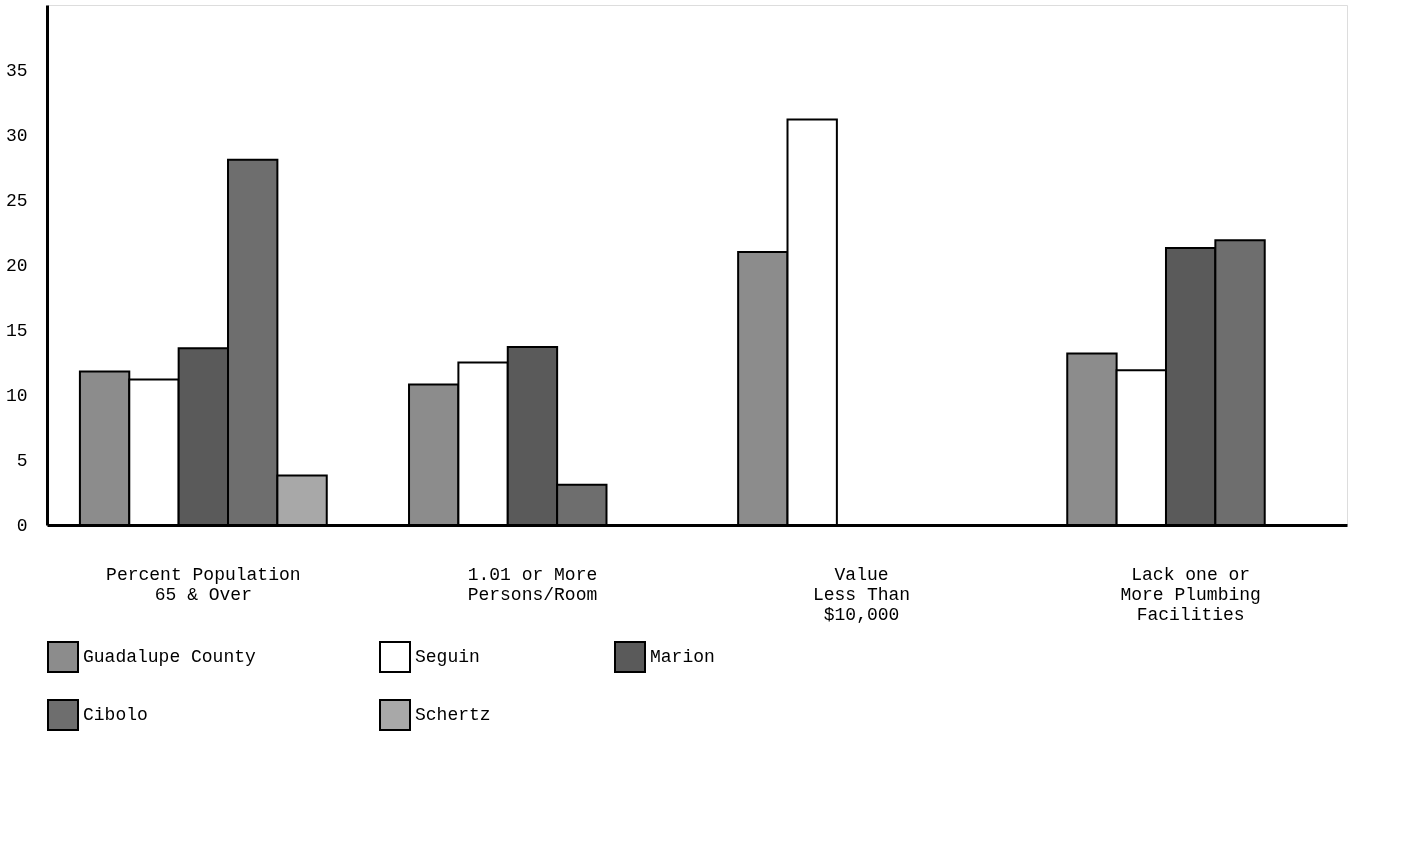 The width and height of the screenshot is (1426, 849). Describe the element at coordinates (16, 330) in the screenshot. I see `y-tick-label: 15` at that location.